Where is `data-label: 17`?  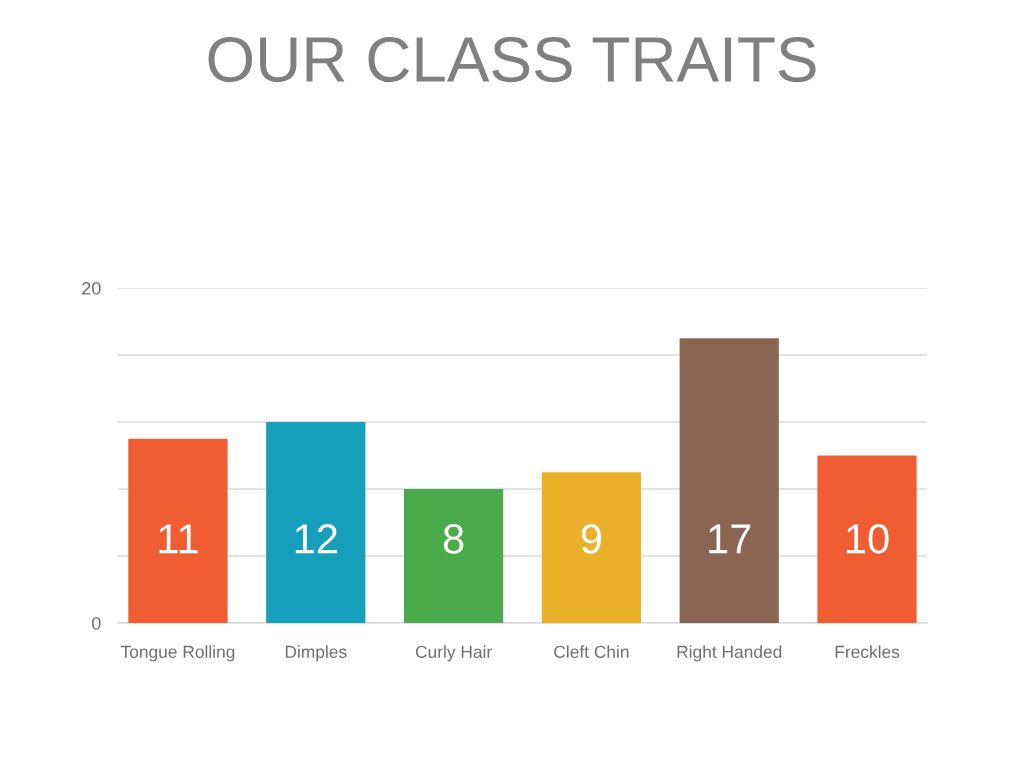 data-label: 17 is located at coordinates (730, 539).